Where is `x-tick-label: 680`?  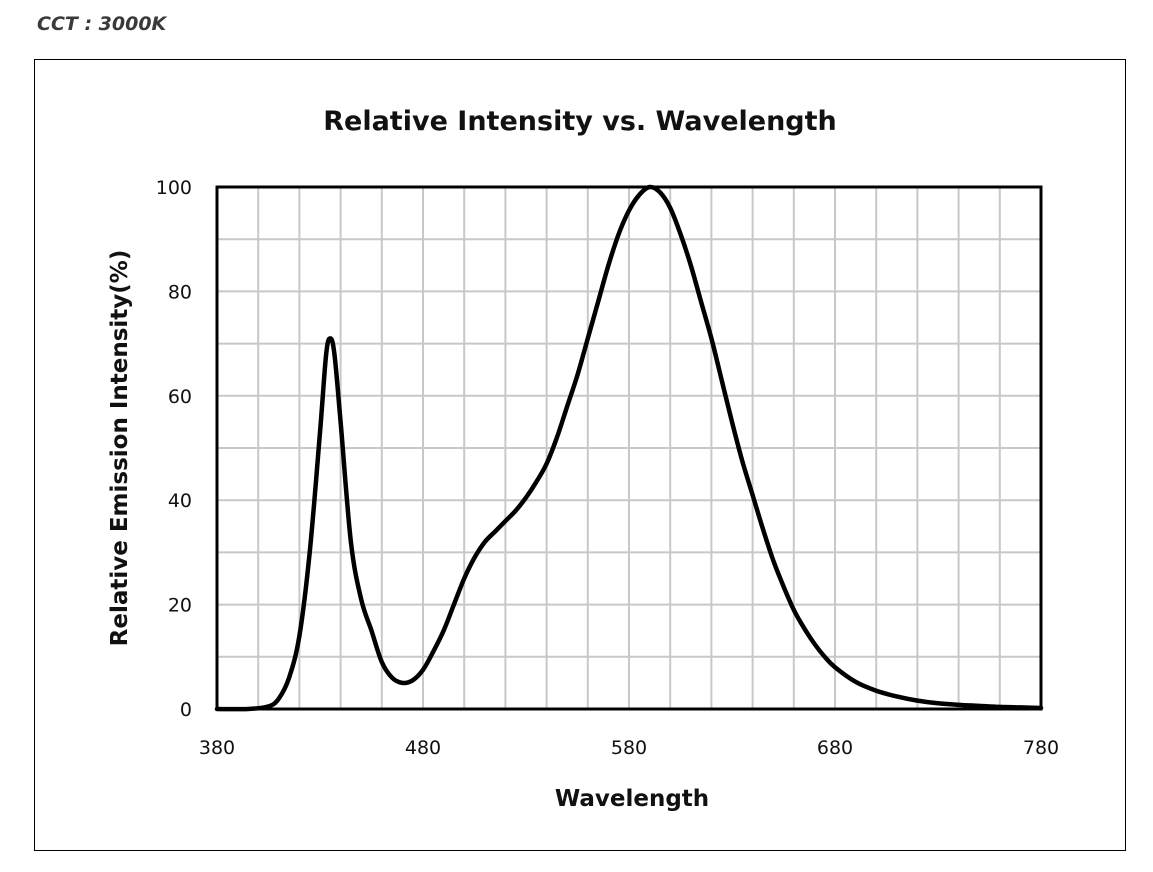
x-tick-label: 680 is located at coordinates (835, 748).